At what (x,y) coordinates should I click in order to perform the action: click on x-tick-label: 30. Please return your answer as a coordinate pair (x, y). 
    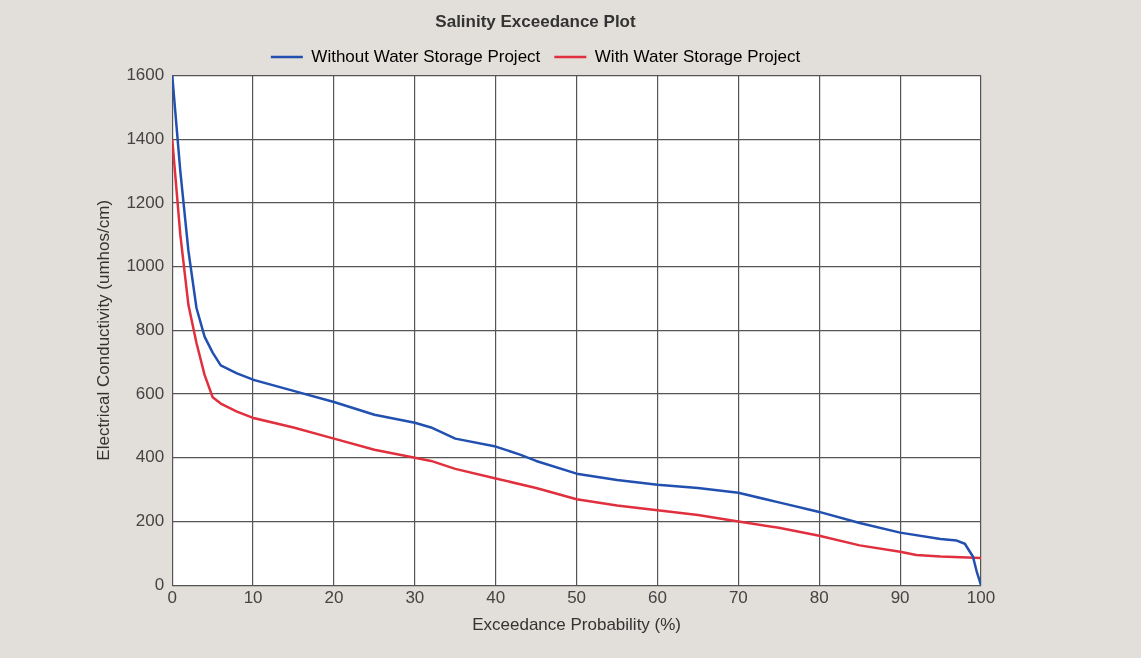
    Looking at the image, I should click on (415, 598).